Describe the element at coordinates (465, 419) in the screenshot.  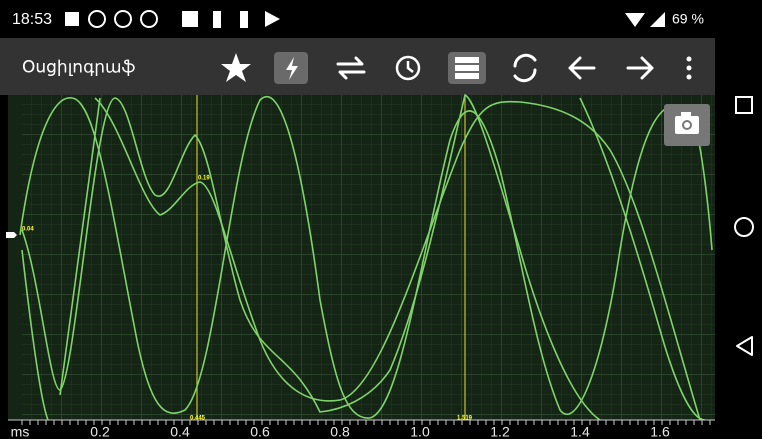
I see `cursor-value: 1.519` at that location.